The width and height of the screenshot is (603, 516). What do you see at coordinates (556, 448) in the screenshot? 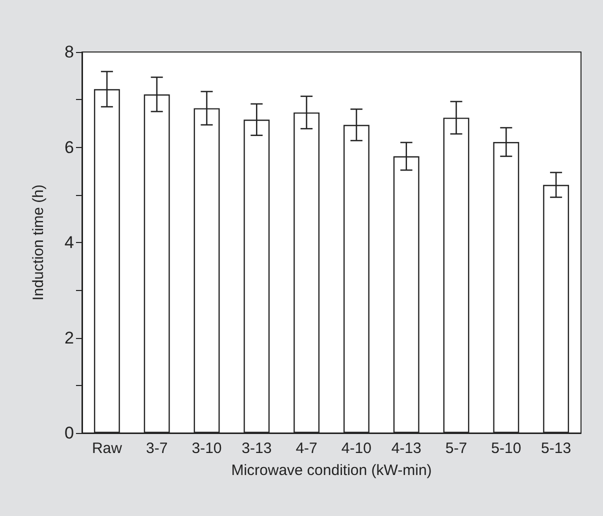
I see `x-tick-label: 5-13` at bounding box center [556, 448].